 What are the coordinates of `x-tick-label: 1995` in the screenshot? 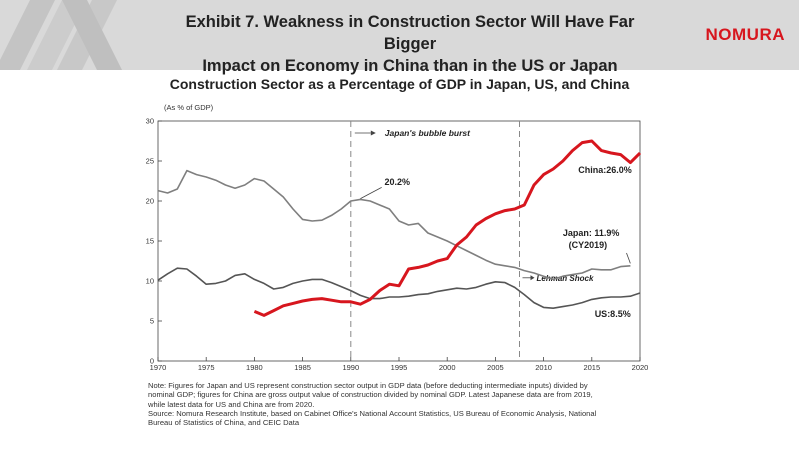 It's located at (399, 367).